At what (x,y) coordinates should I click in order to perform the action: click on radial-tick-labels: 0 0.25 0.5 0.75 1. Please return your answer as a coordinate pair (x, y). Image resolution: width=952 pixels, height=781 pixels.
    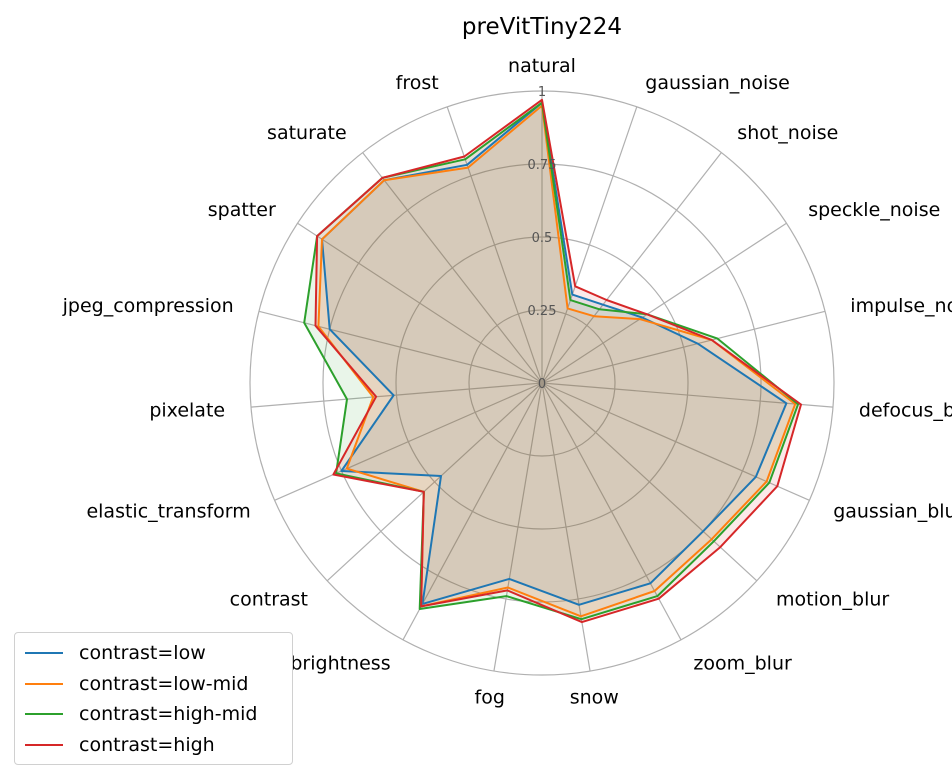
    Looking at the image, I should click on (542, 238).